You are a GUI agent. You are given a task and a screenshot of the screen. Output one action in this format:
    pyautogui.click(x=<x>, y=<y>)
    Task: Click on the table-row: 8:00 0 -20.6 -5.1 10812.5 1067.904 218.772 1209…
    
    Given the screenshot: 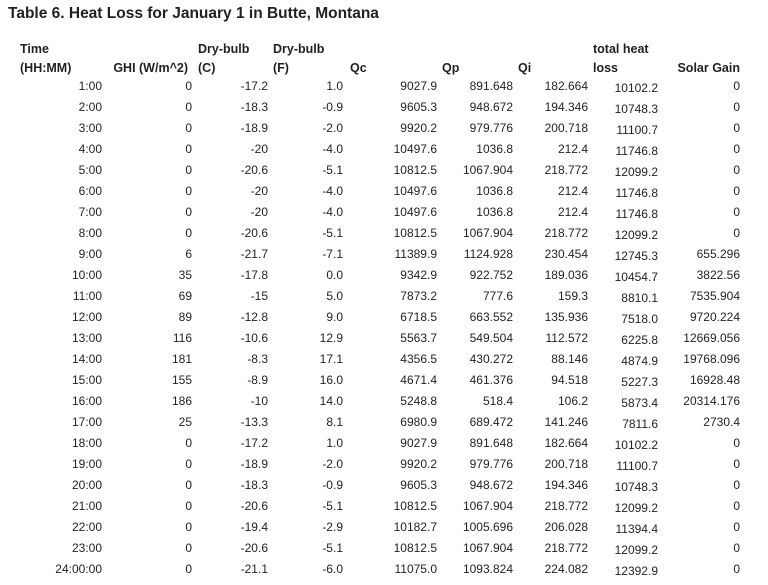 What is the action you would take?
    pyautogui.click(x=372, y=232)
    